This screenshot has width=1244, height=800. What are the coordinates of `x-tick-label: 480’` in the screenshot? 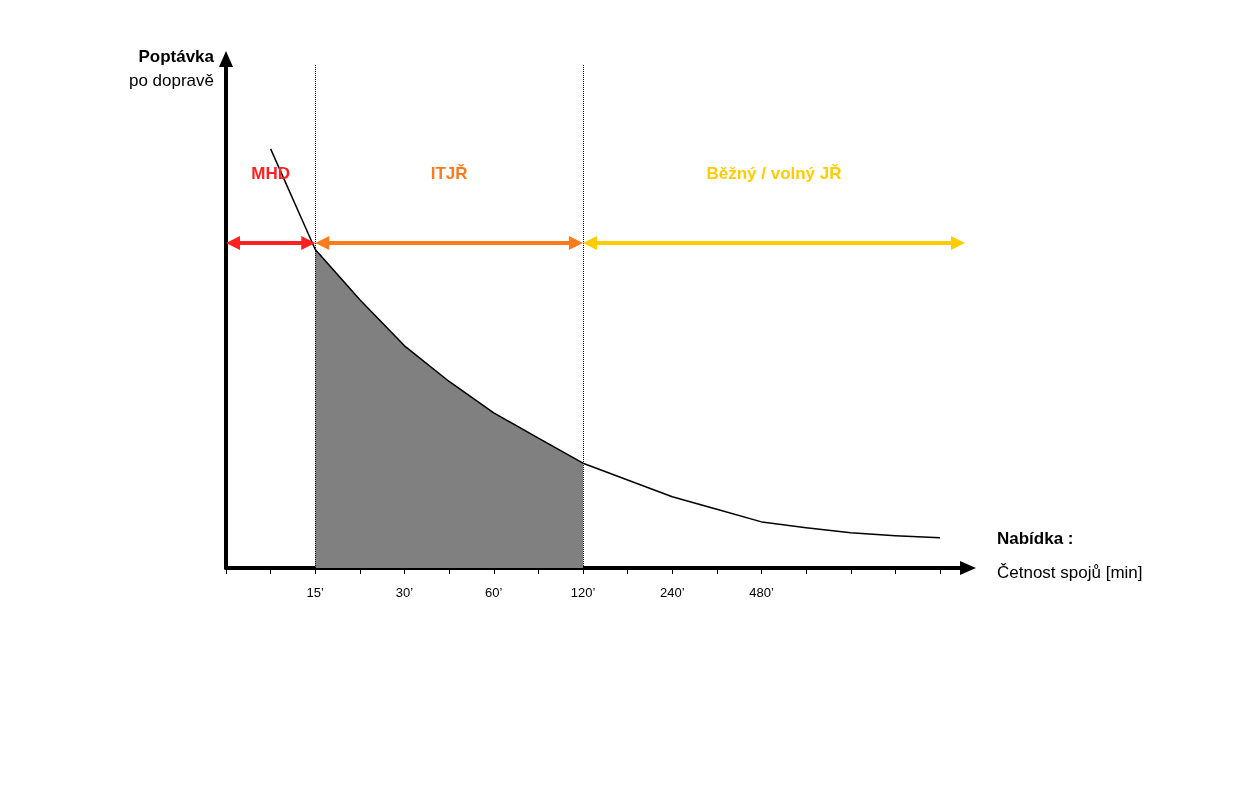 It's located at (761, 592).